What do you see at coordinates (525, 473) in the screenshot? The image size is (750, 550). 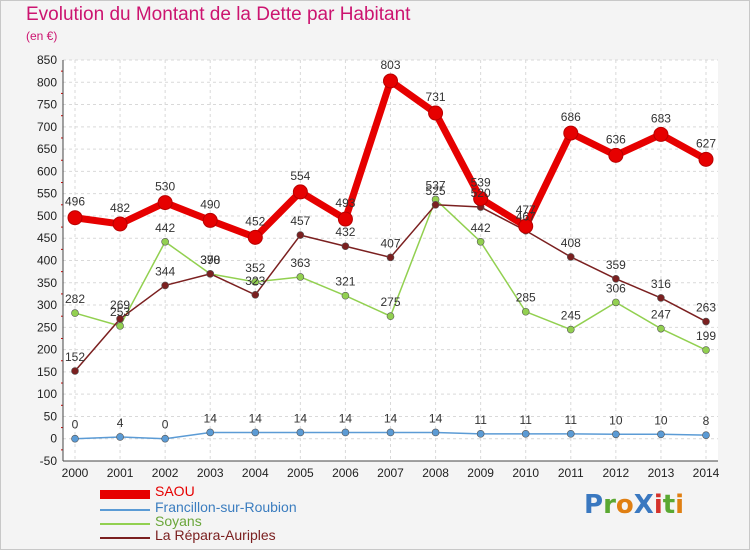 I see `x-tick-label: 2010` at bounding box center [525, 473].